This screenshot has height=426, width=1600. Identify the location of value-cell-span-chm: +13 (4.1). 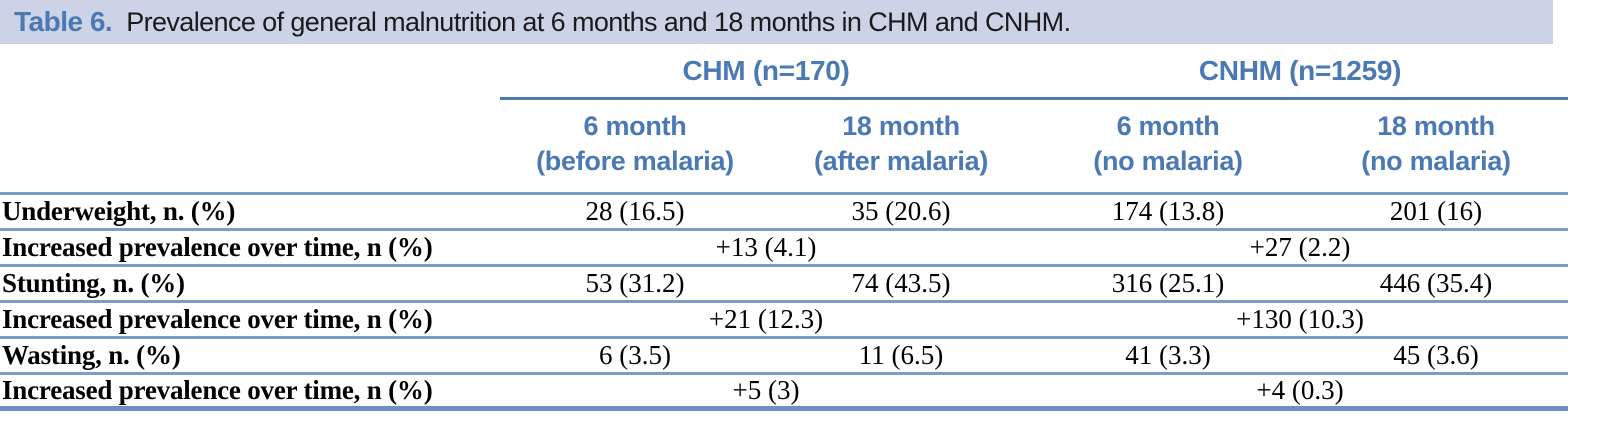
(766, 246).